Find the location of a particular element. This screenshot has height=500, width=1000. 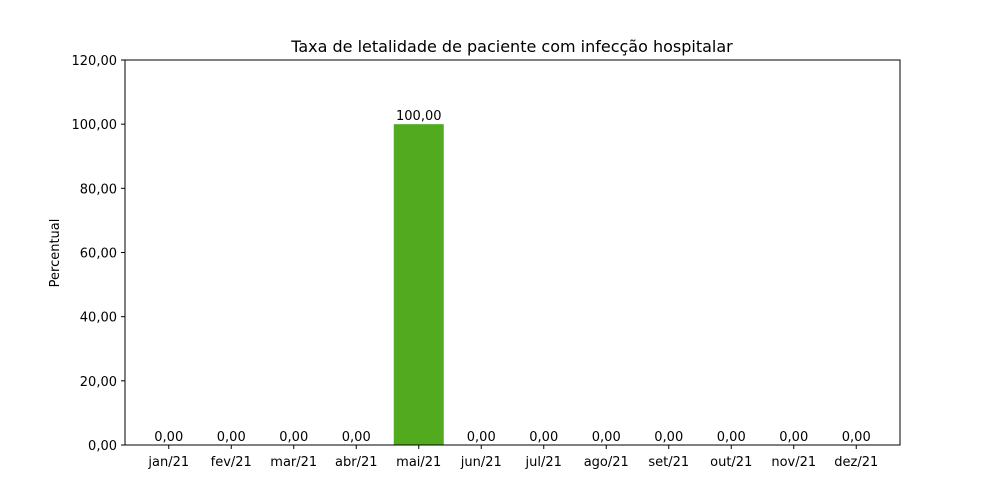

x-tick-label: dez/21 is located at coordinates (856, 462).